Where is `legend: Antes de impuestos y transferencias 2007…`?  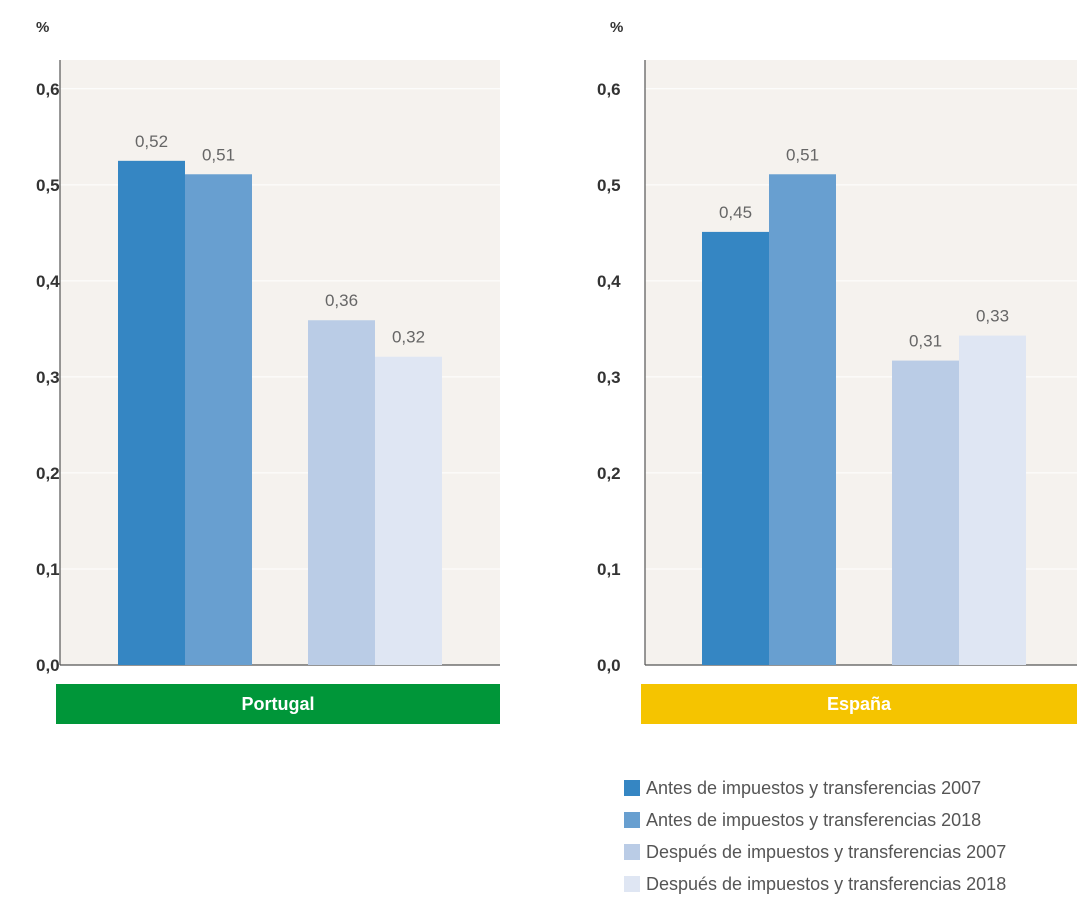
legend: Antes de impuestos y transferencias 2007… is located at coordinates (815, 840).